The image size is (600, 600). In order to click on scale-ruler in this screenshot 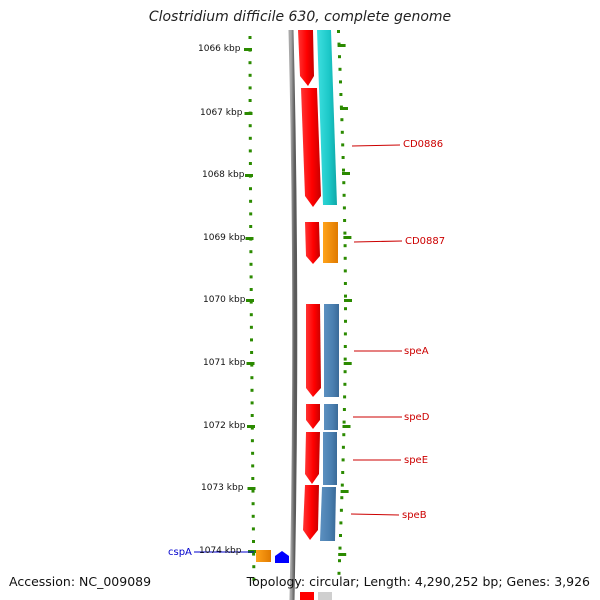, I will do `click(250, 308)`.